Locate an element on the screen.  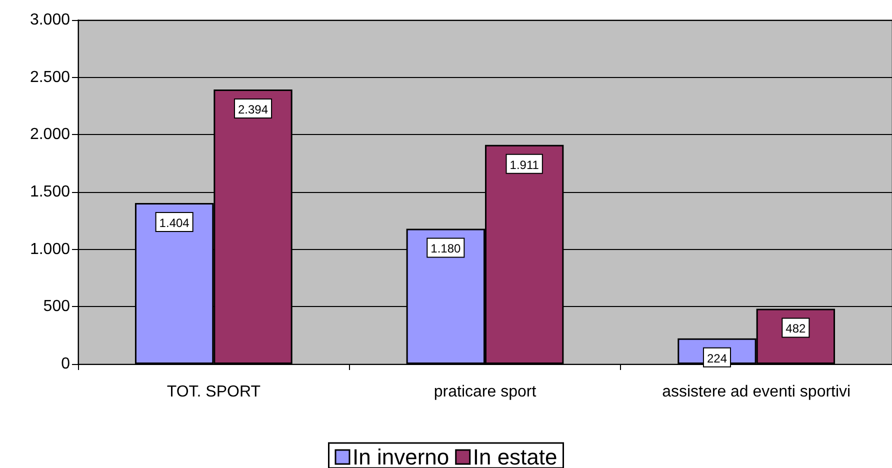
y-tick-label: 2.000 is located at coordinates (50, 135).